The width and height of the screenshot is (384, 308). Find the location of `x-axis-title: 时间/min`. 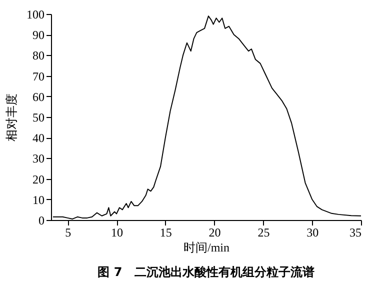

x-axis-title: 时间/min is located at coordinates (206, 247).